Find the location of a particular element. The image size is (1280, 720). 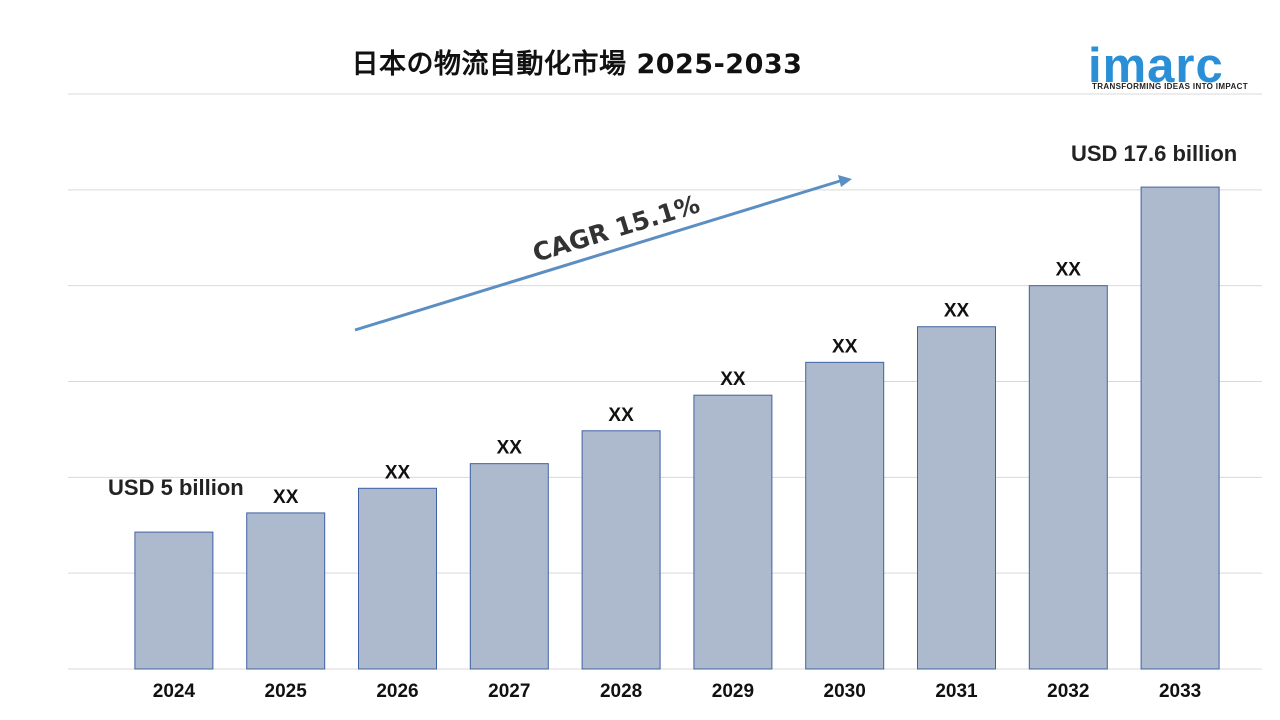

imarc-logo: imarc TRANSFORMING IDEAS INTO IMPACT is located at coordinates (1178, 56).